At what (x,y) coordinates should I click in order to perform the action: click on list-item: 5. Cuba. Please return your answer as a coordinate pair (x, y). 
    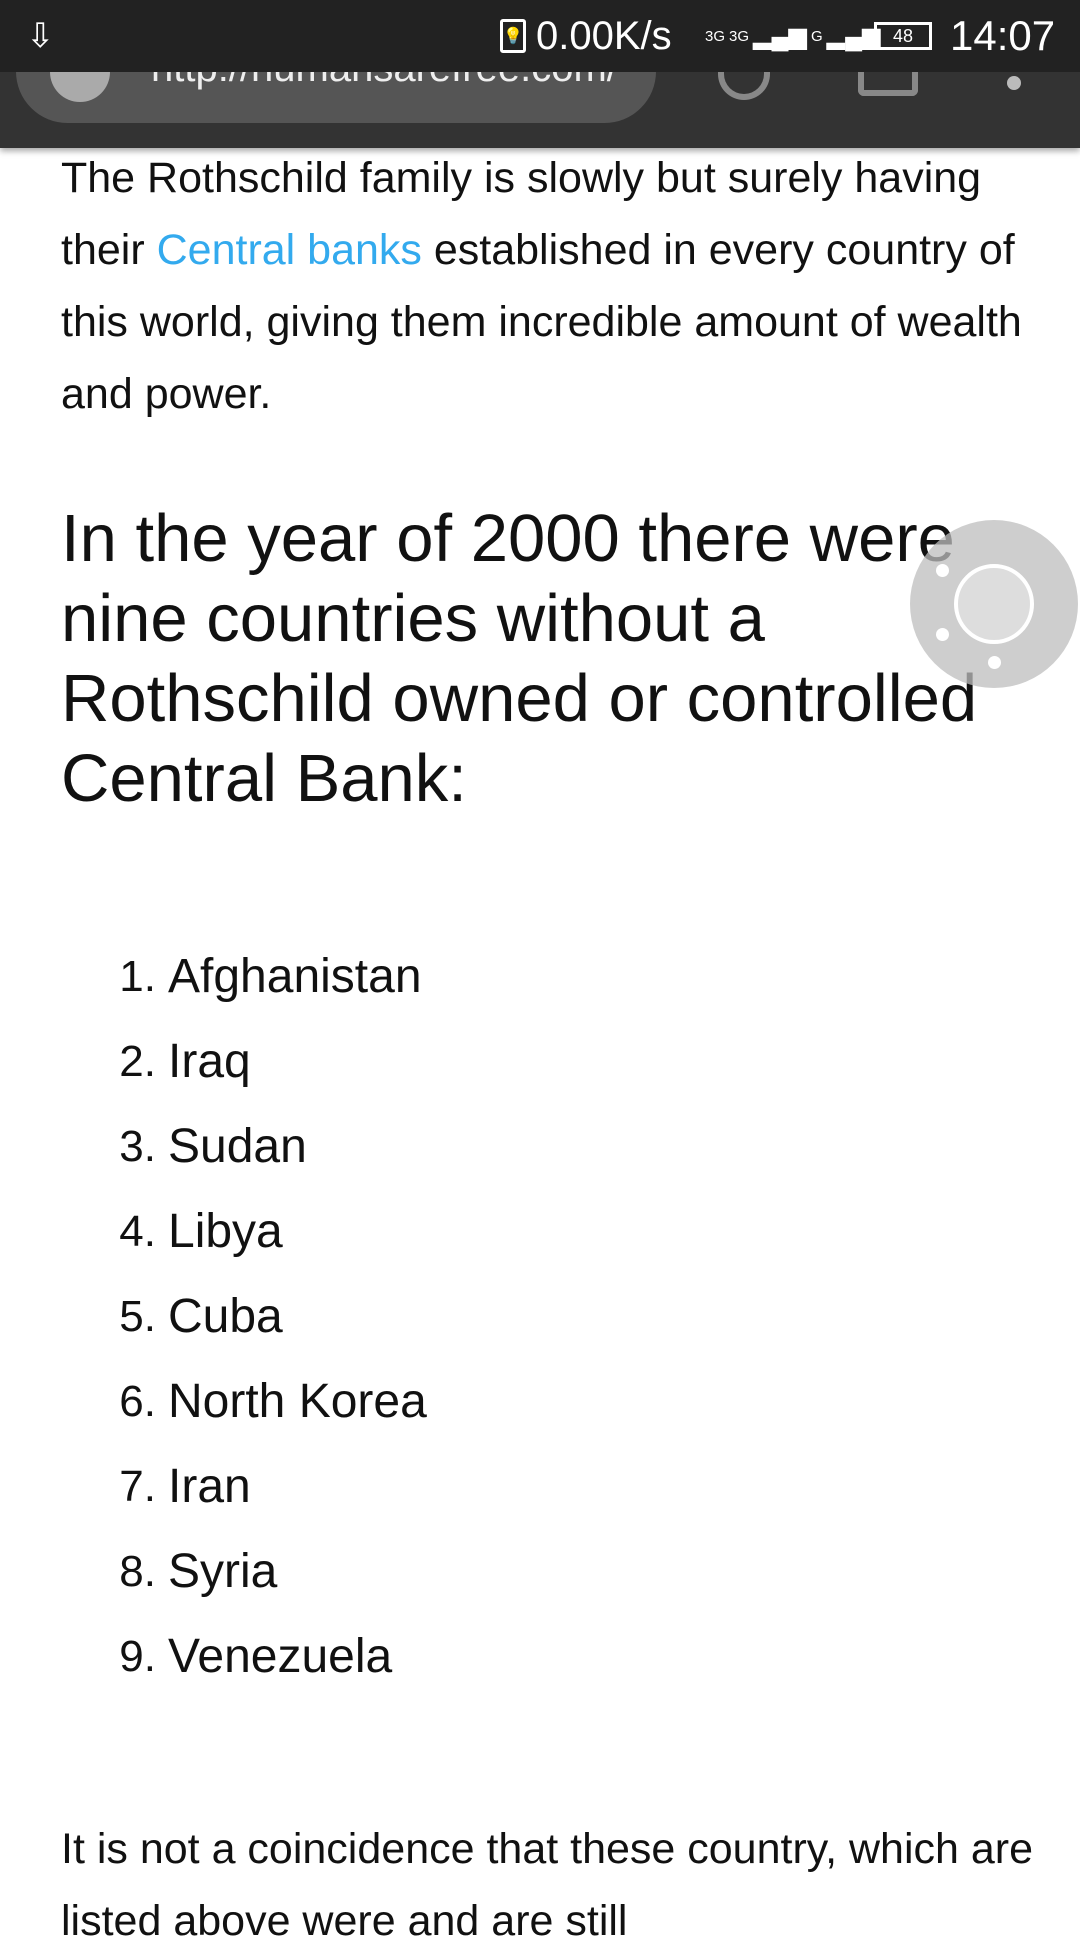
    Looking at the image, I should click on (201, 1316).